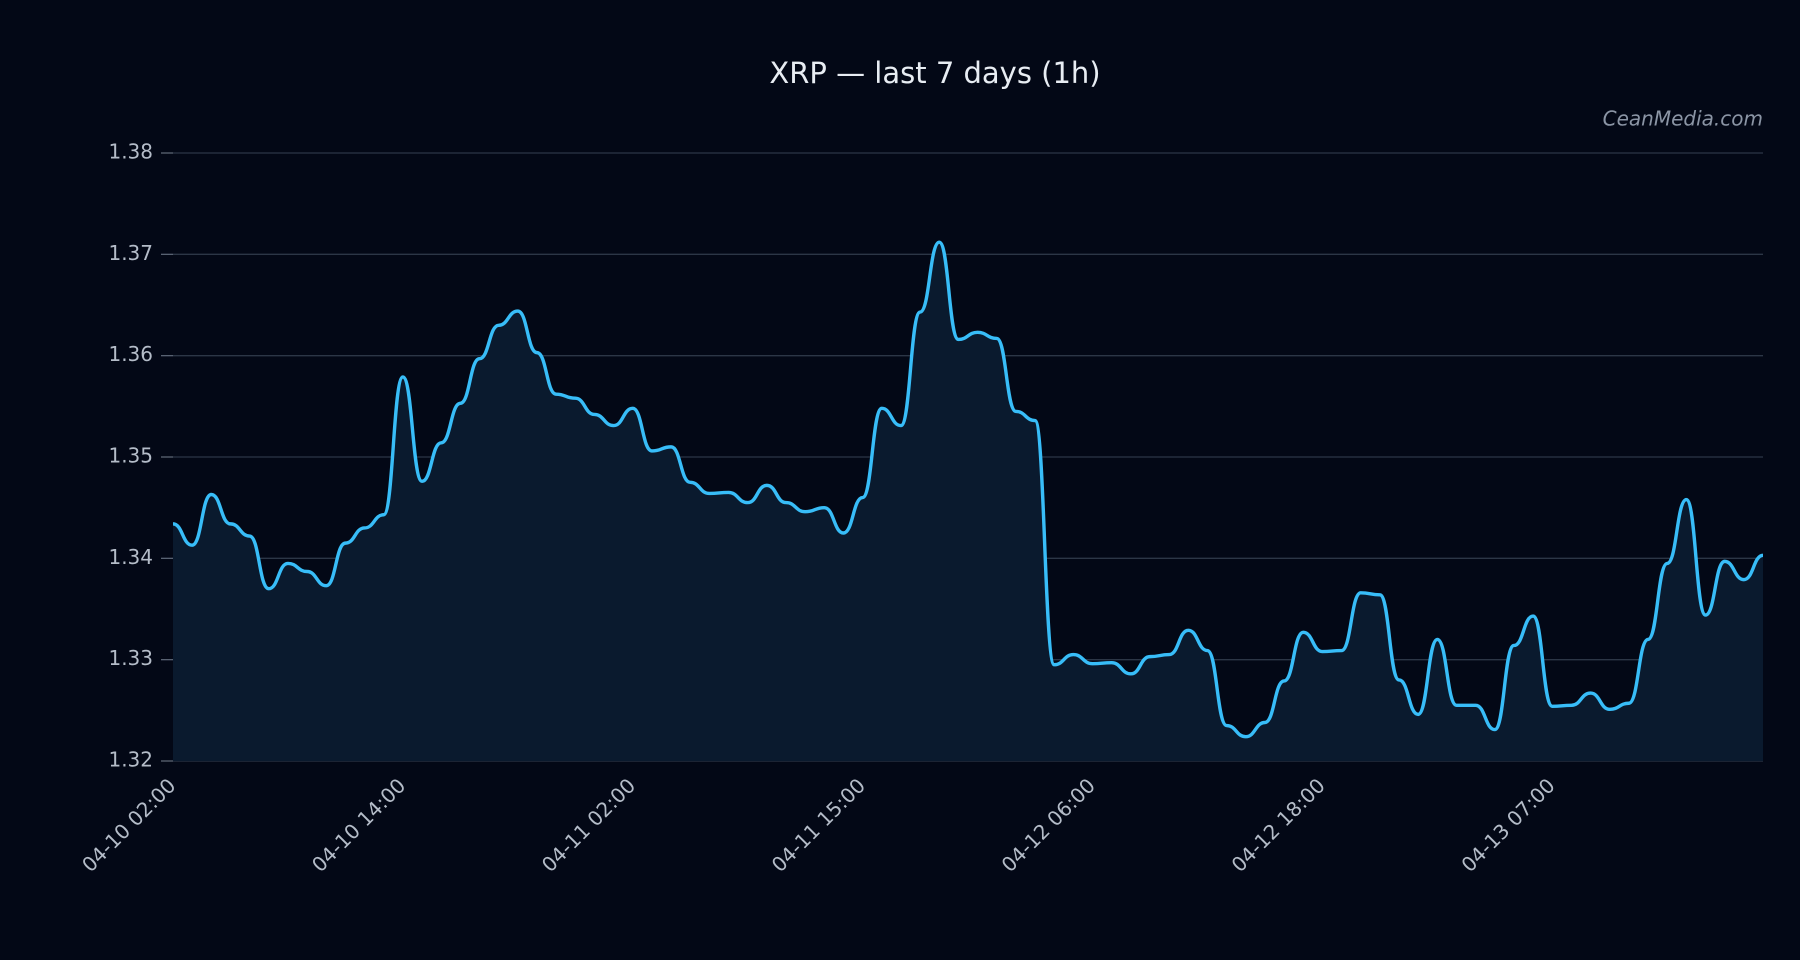 The width and height of the screenshot is (1800, 960). What do you see at coordinates (130, 152) in the screenshot?
I see `y-tick-label: 1.38` at bounding box center [130, 152].